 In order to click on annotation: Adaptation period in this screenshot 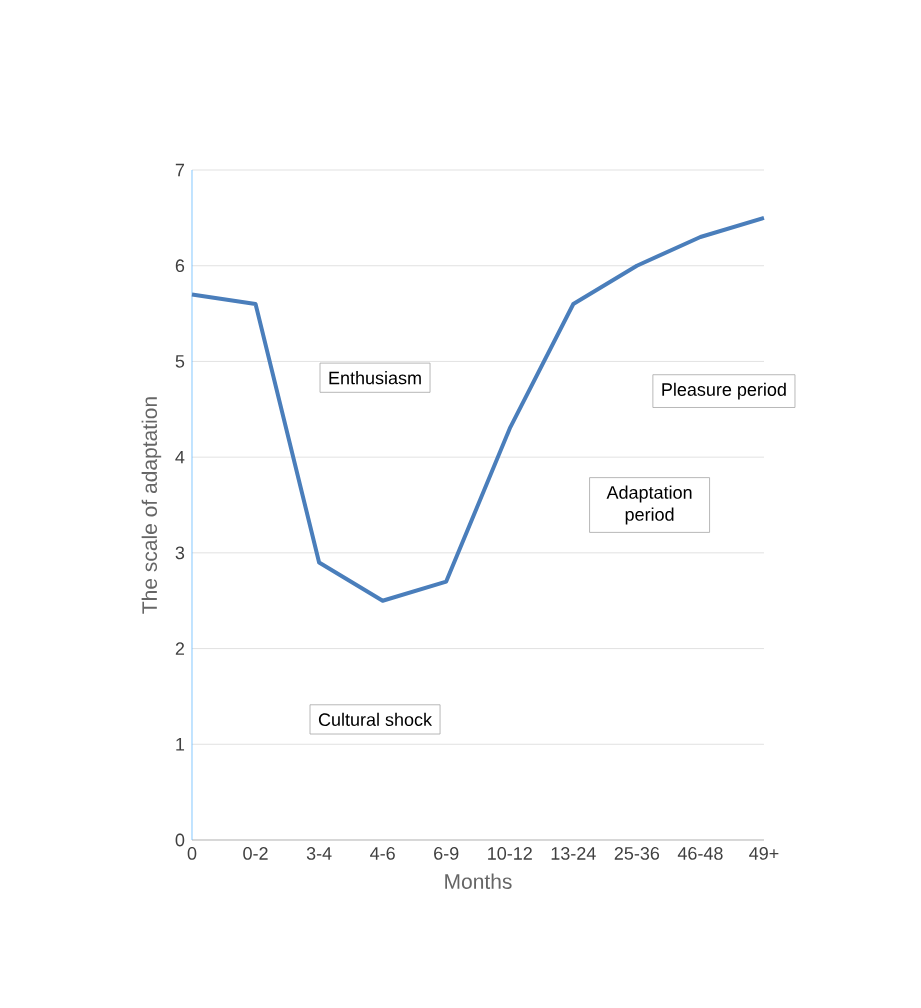, I will do `click(649, 505)`.